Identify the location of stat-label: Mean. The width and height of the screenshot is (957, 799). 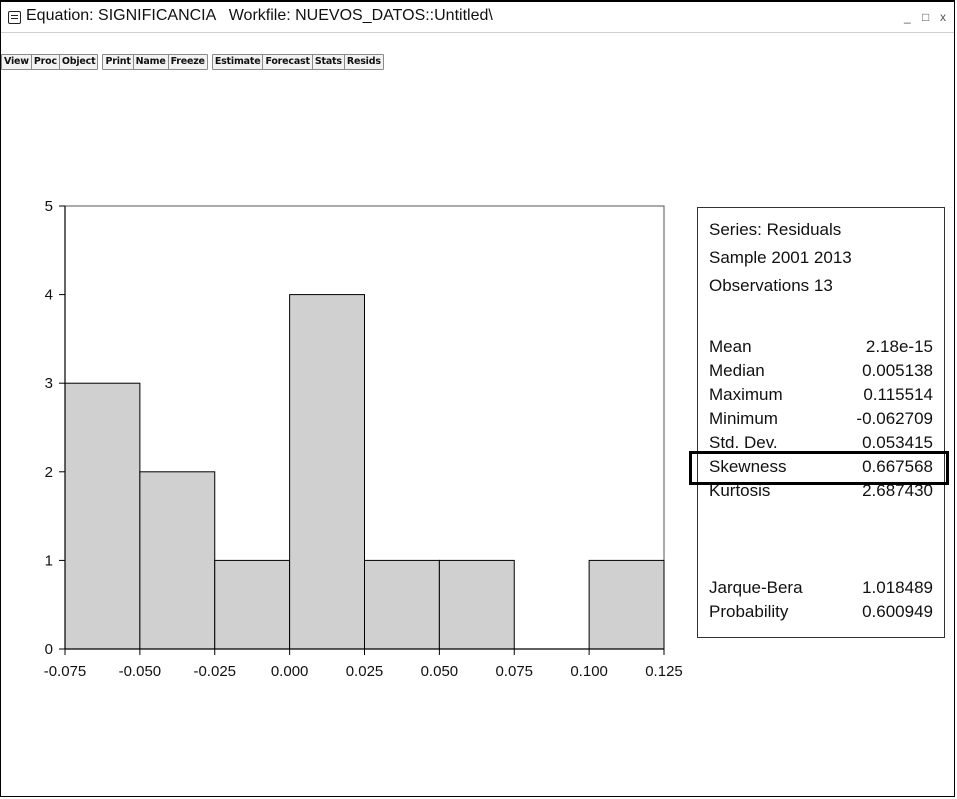
(730, 346).